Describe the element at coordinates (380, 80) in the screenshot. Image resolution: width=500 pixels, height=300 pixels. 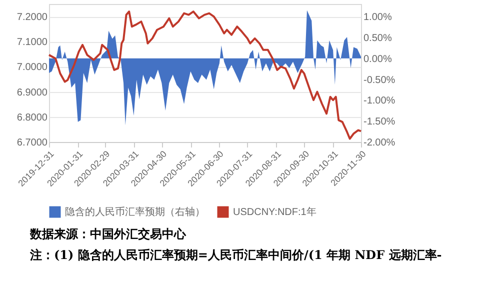
I see `y2-tick-label: -0.50%` at that location.